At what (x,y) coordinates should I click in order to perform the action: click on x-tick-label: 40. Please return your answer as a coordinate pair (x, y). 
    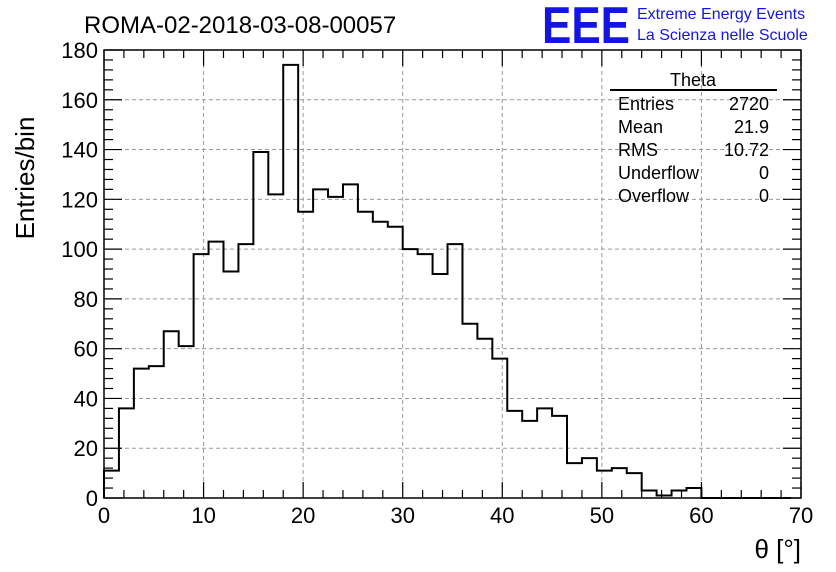
    Looking at the image, I should click on (502, 515).